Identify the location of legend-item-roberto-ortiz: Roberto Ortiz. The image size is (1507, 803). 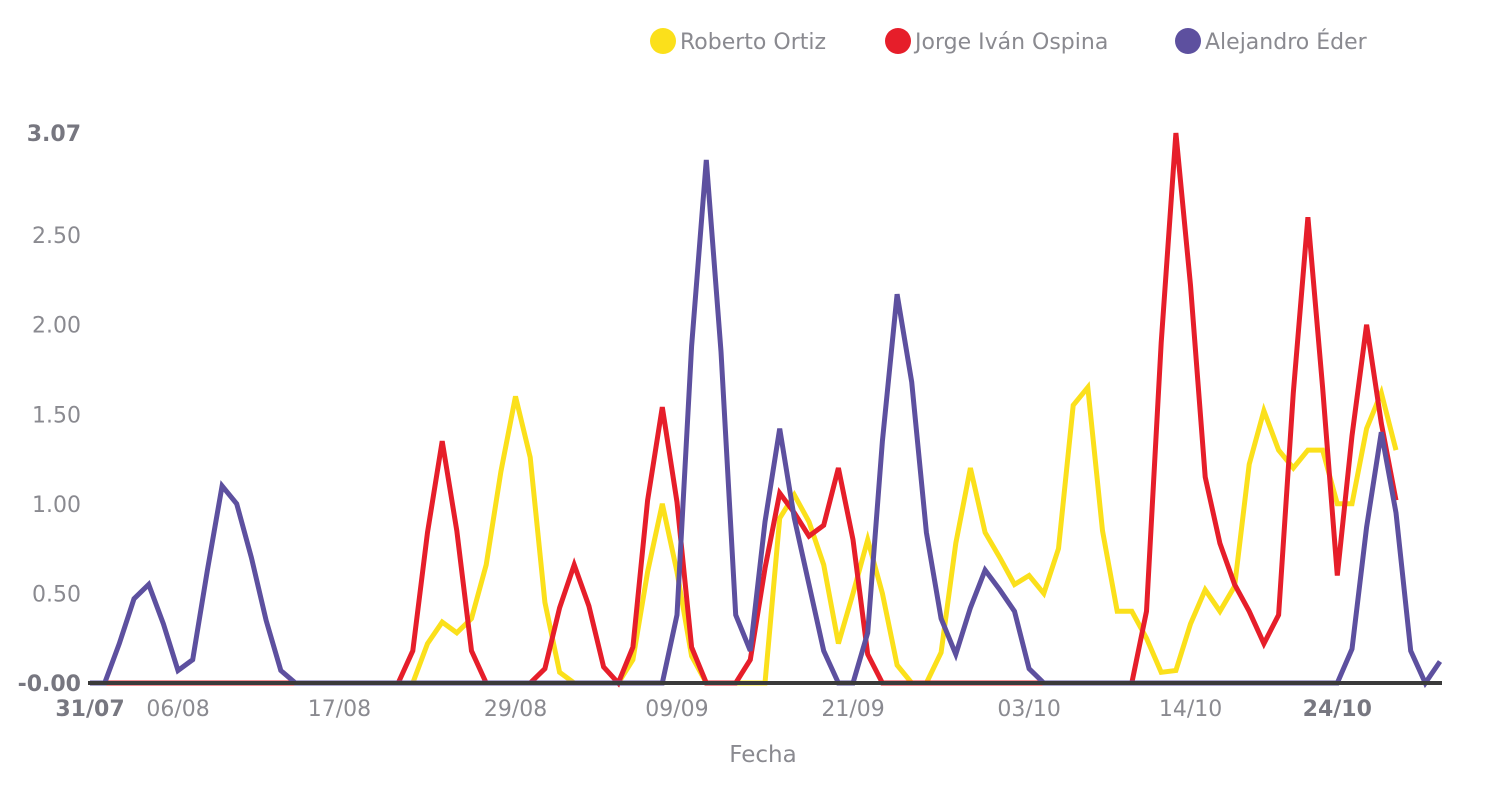
(738, 41).